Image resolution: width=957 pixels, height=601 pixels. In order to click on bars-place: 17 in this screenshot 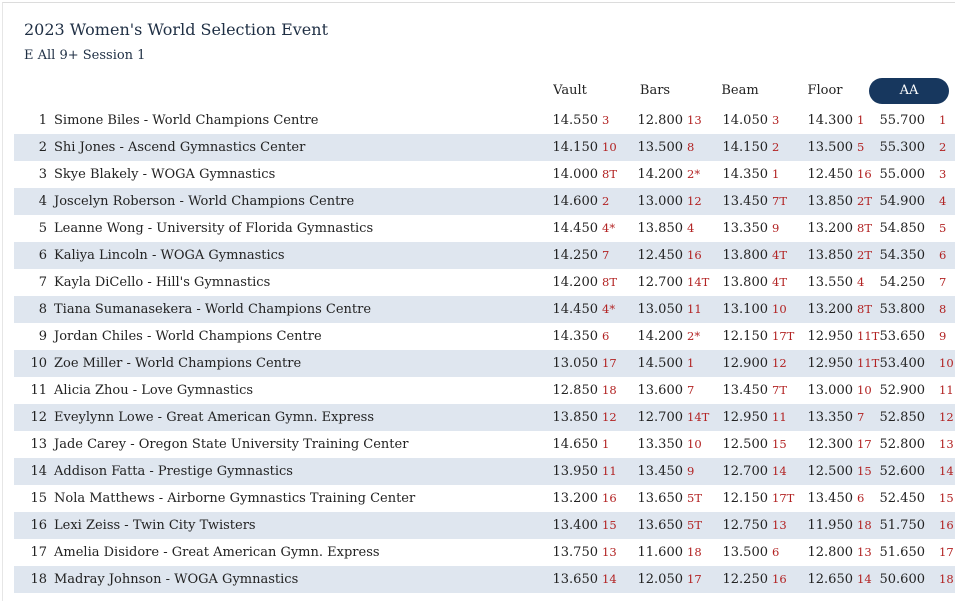, I will do `click(694, 579)`.